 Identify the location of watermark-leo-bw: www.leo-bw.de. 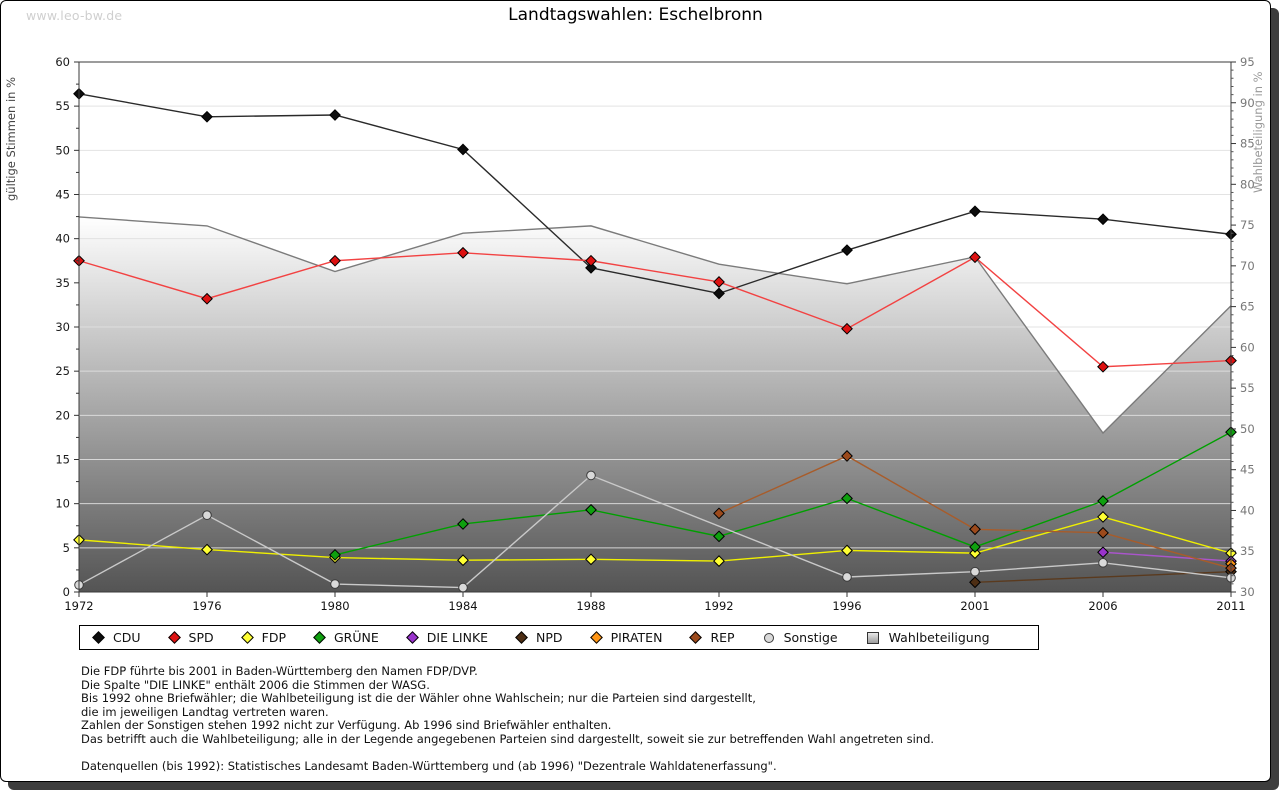
(74, 15).